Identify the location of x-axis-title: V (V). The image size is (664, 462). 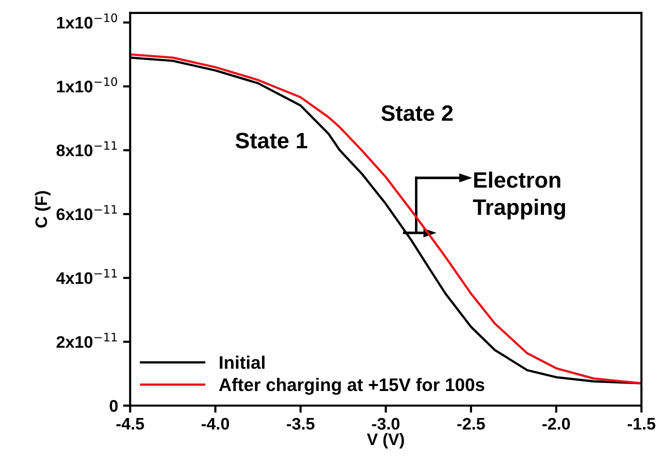
(385, 440).